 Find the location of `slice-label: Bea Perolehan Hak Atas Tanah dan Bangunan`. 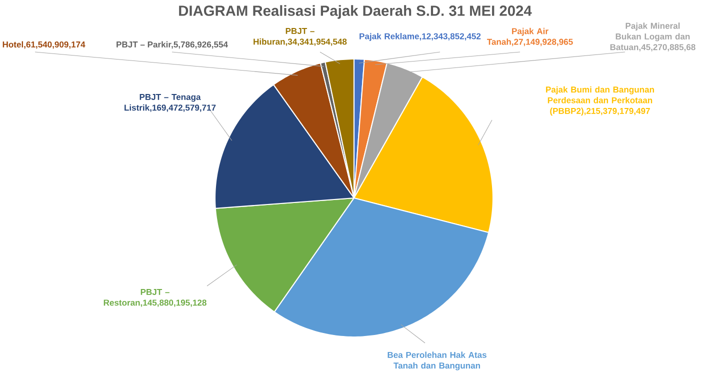

slice-label: Bea Perolehan Hak Atas Tanah dan Bangunan is located at coordinates (437, 361).